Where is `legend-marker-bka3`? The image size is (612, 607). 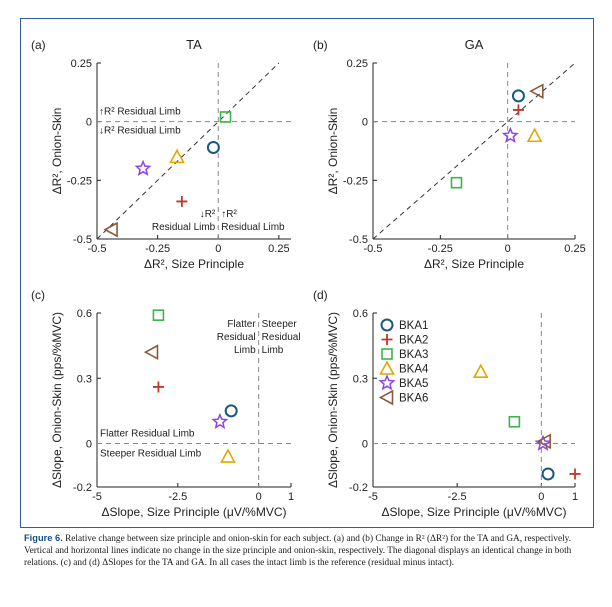 legend-marker-bka3 is located at coordinates (387, 354).